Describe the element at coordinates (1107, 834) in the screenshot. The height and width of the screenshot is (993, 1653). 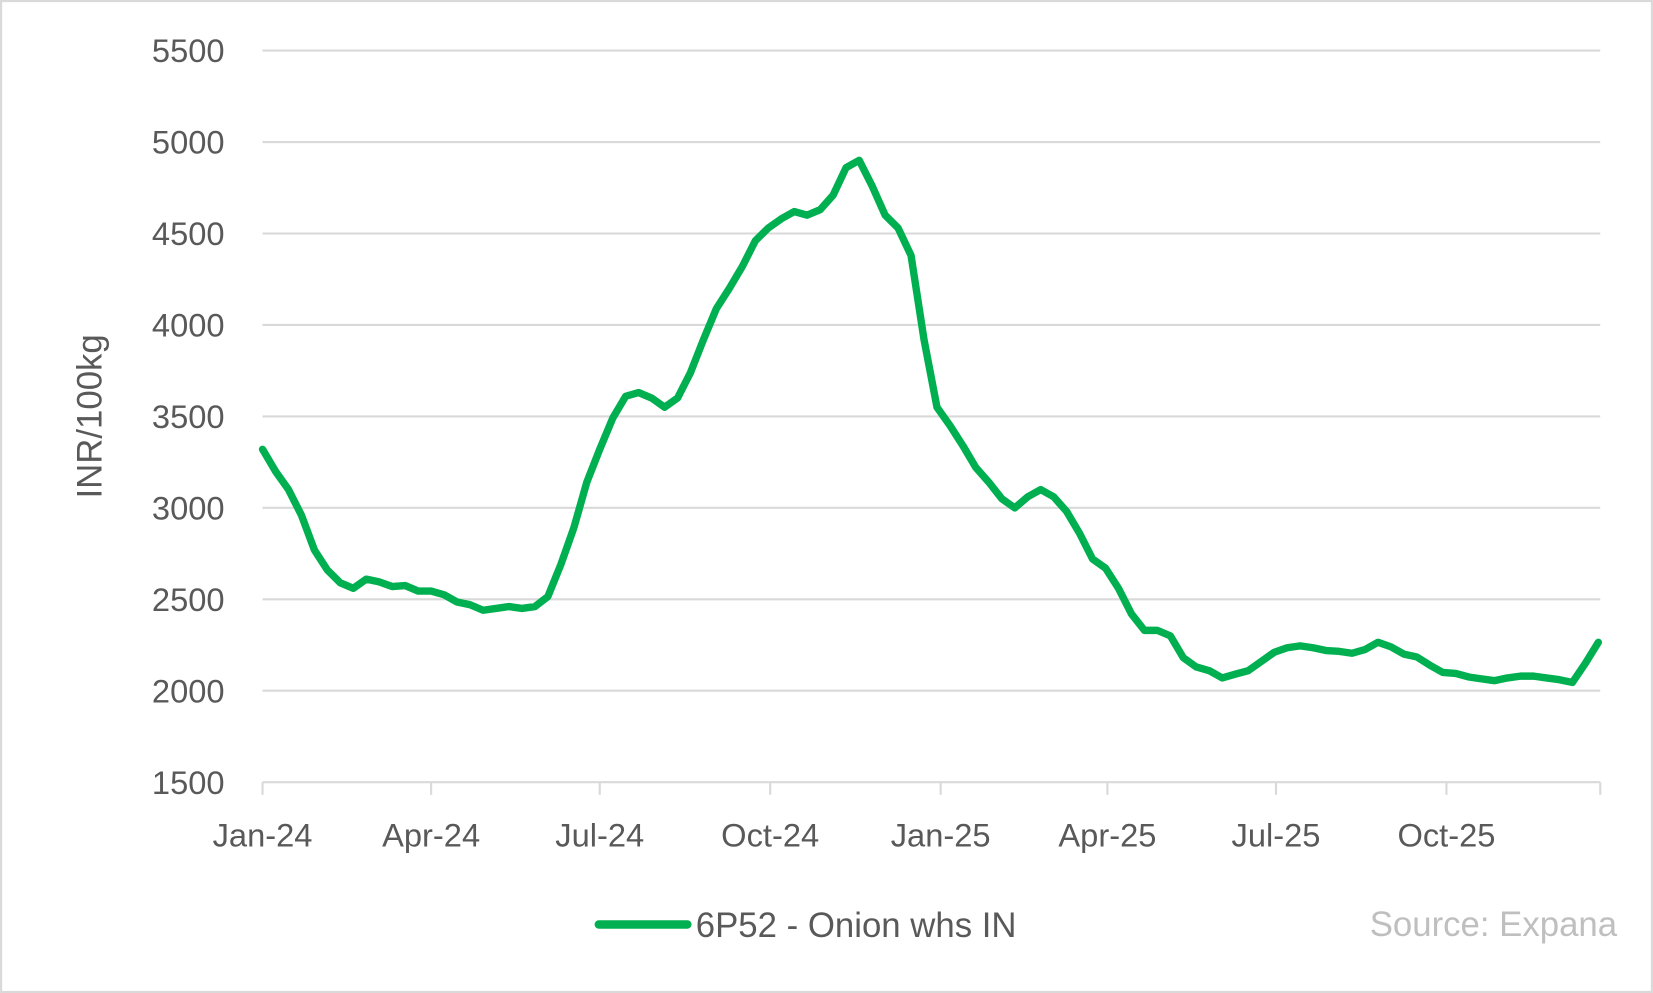
I see `x-tick-label: Apr-25` at that location.